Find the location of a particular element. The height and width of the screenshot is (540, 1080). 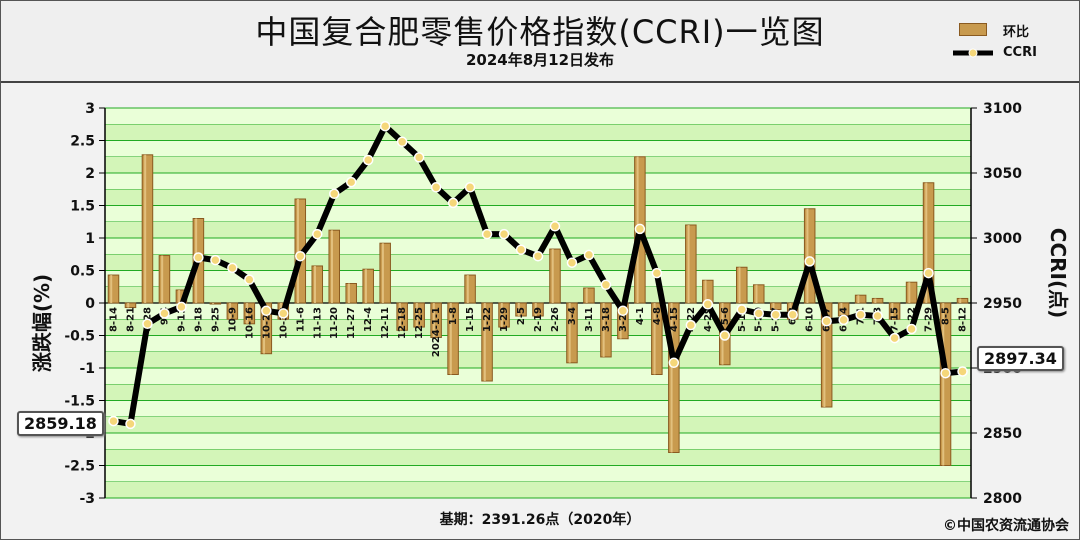

right-tick-label: 3100 is located at coordinates (1002, 109).